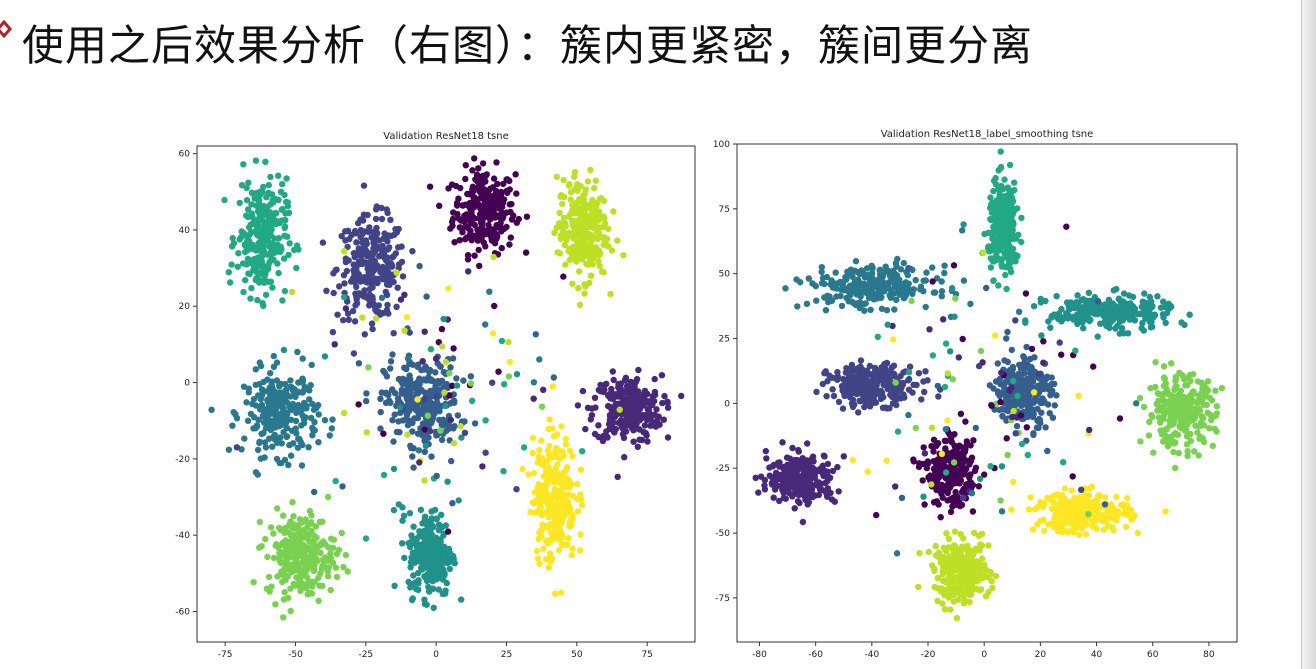 The width and height of the screenshot is (1316, 669). I want to click on y-tick-label: 20, so click(185, 307).